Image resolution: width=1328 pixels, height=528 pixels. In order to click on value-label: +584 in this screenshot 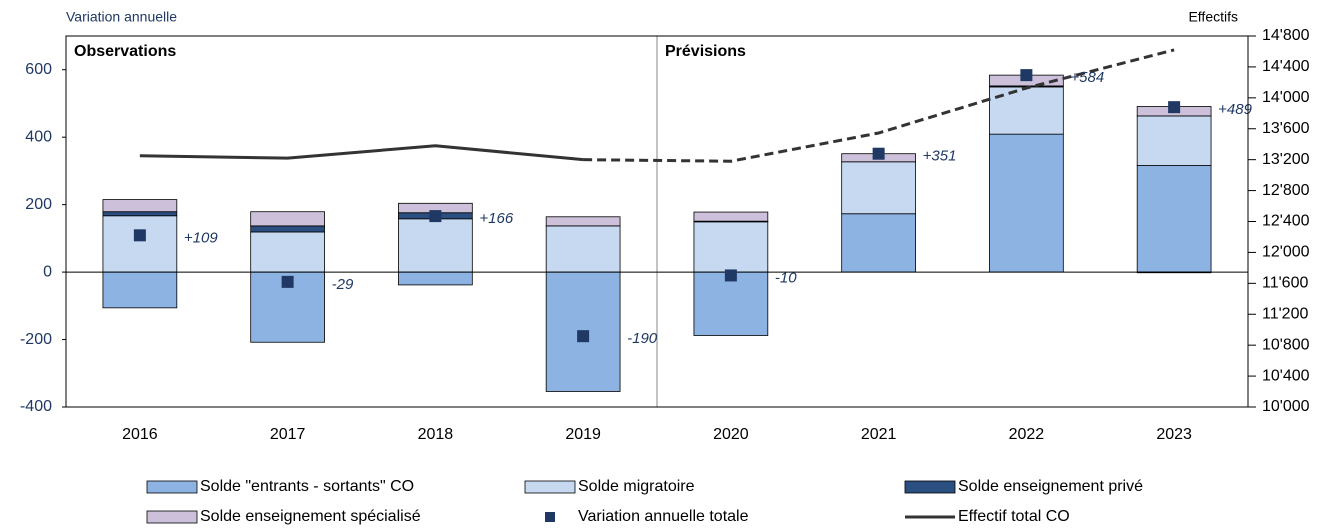, I will do `click(1087, 77)`.